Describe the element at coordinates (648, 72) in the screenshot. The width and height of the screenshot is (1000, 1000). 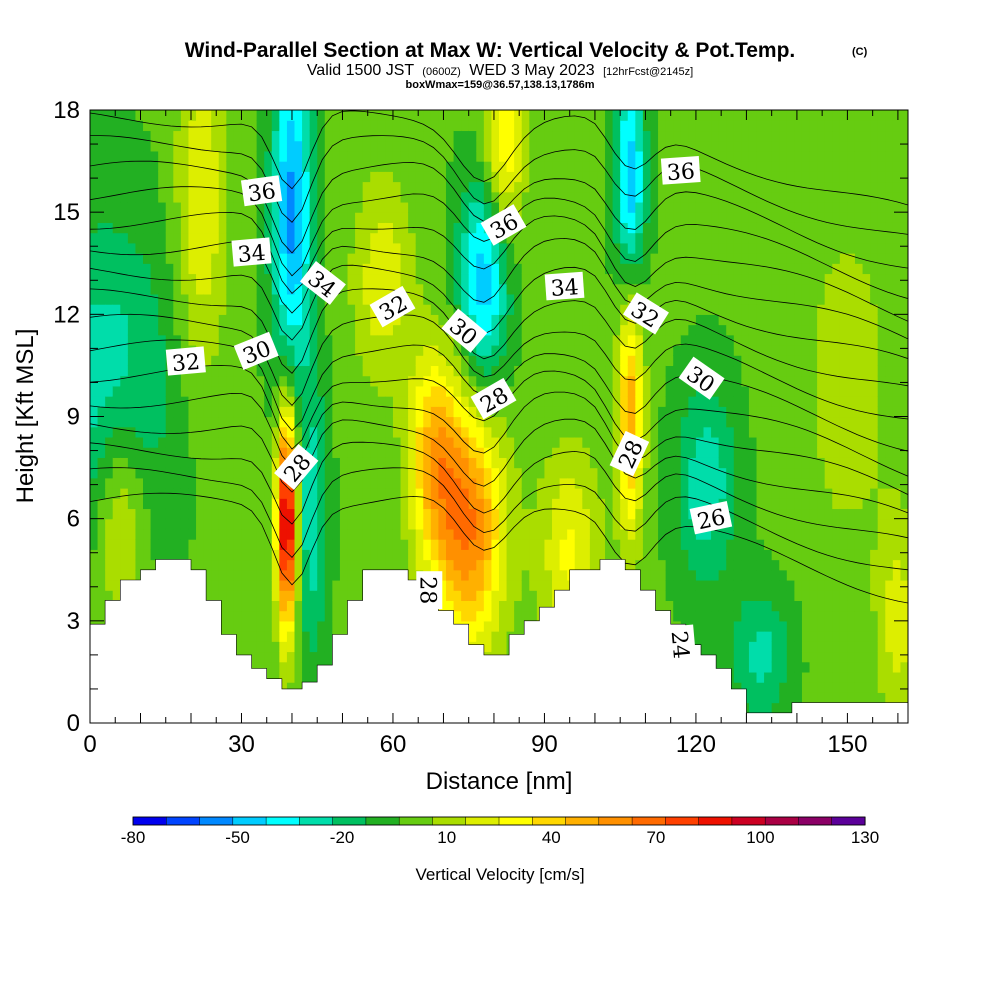
I see `subtitle-forecast: [12hrFcst@2145z]` at that location.